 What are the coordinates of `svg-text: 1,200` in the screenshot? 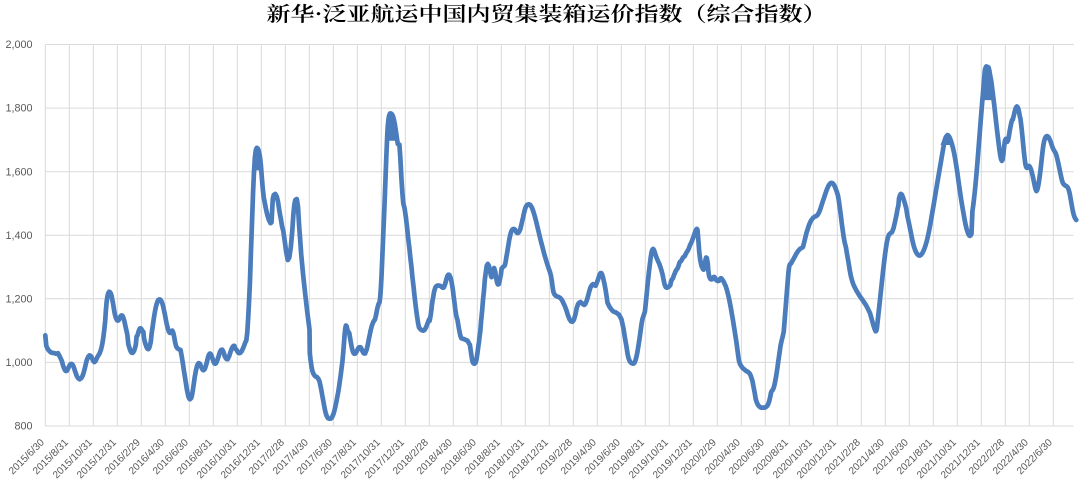 It's located at (18, 299).